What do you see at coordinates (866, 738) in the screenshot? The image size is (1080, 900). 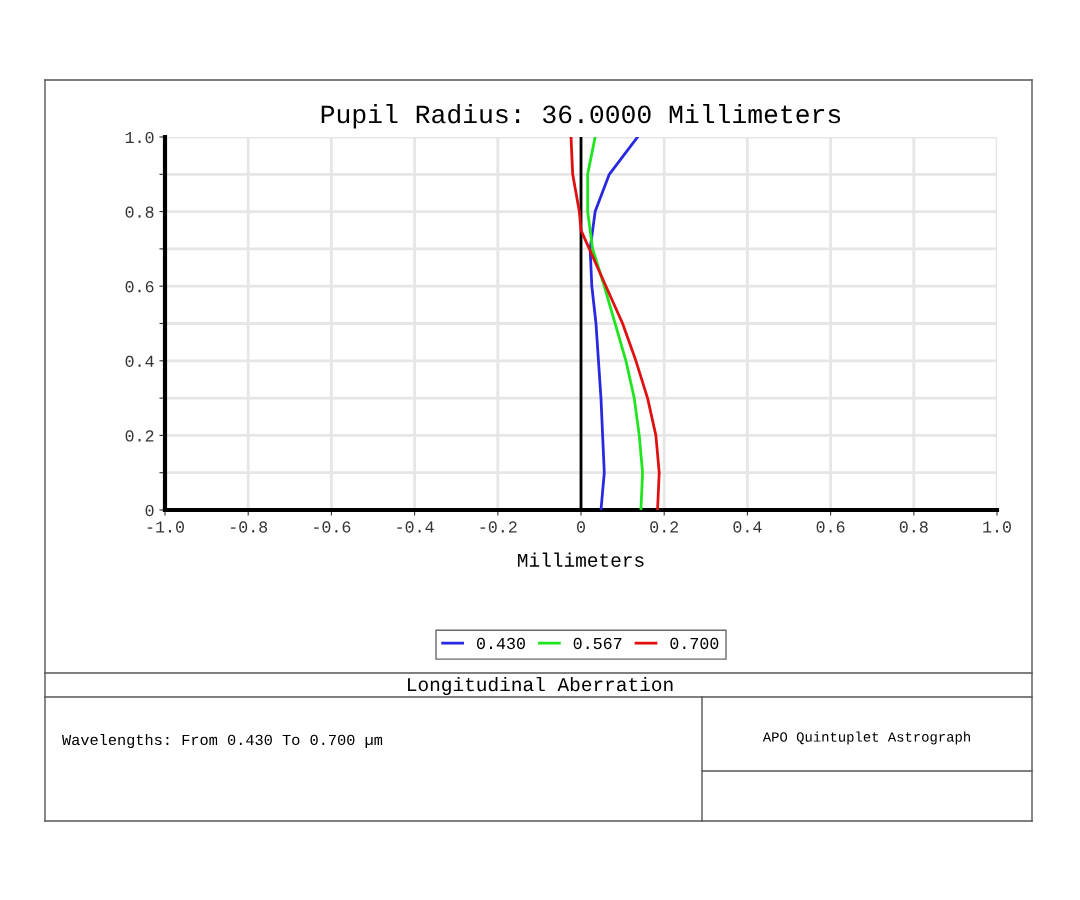 I see `text: APO Quintuplet Astrograph` at bounding box center [866, 738].